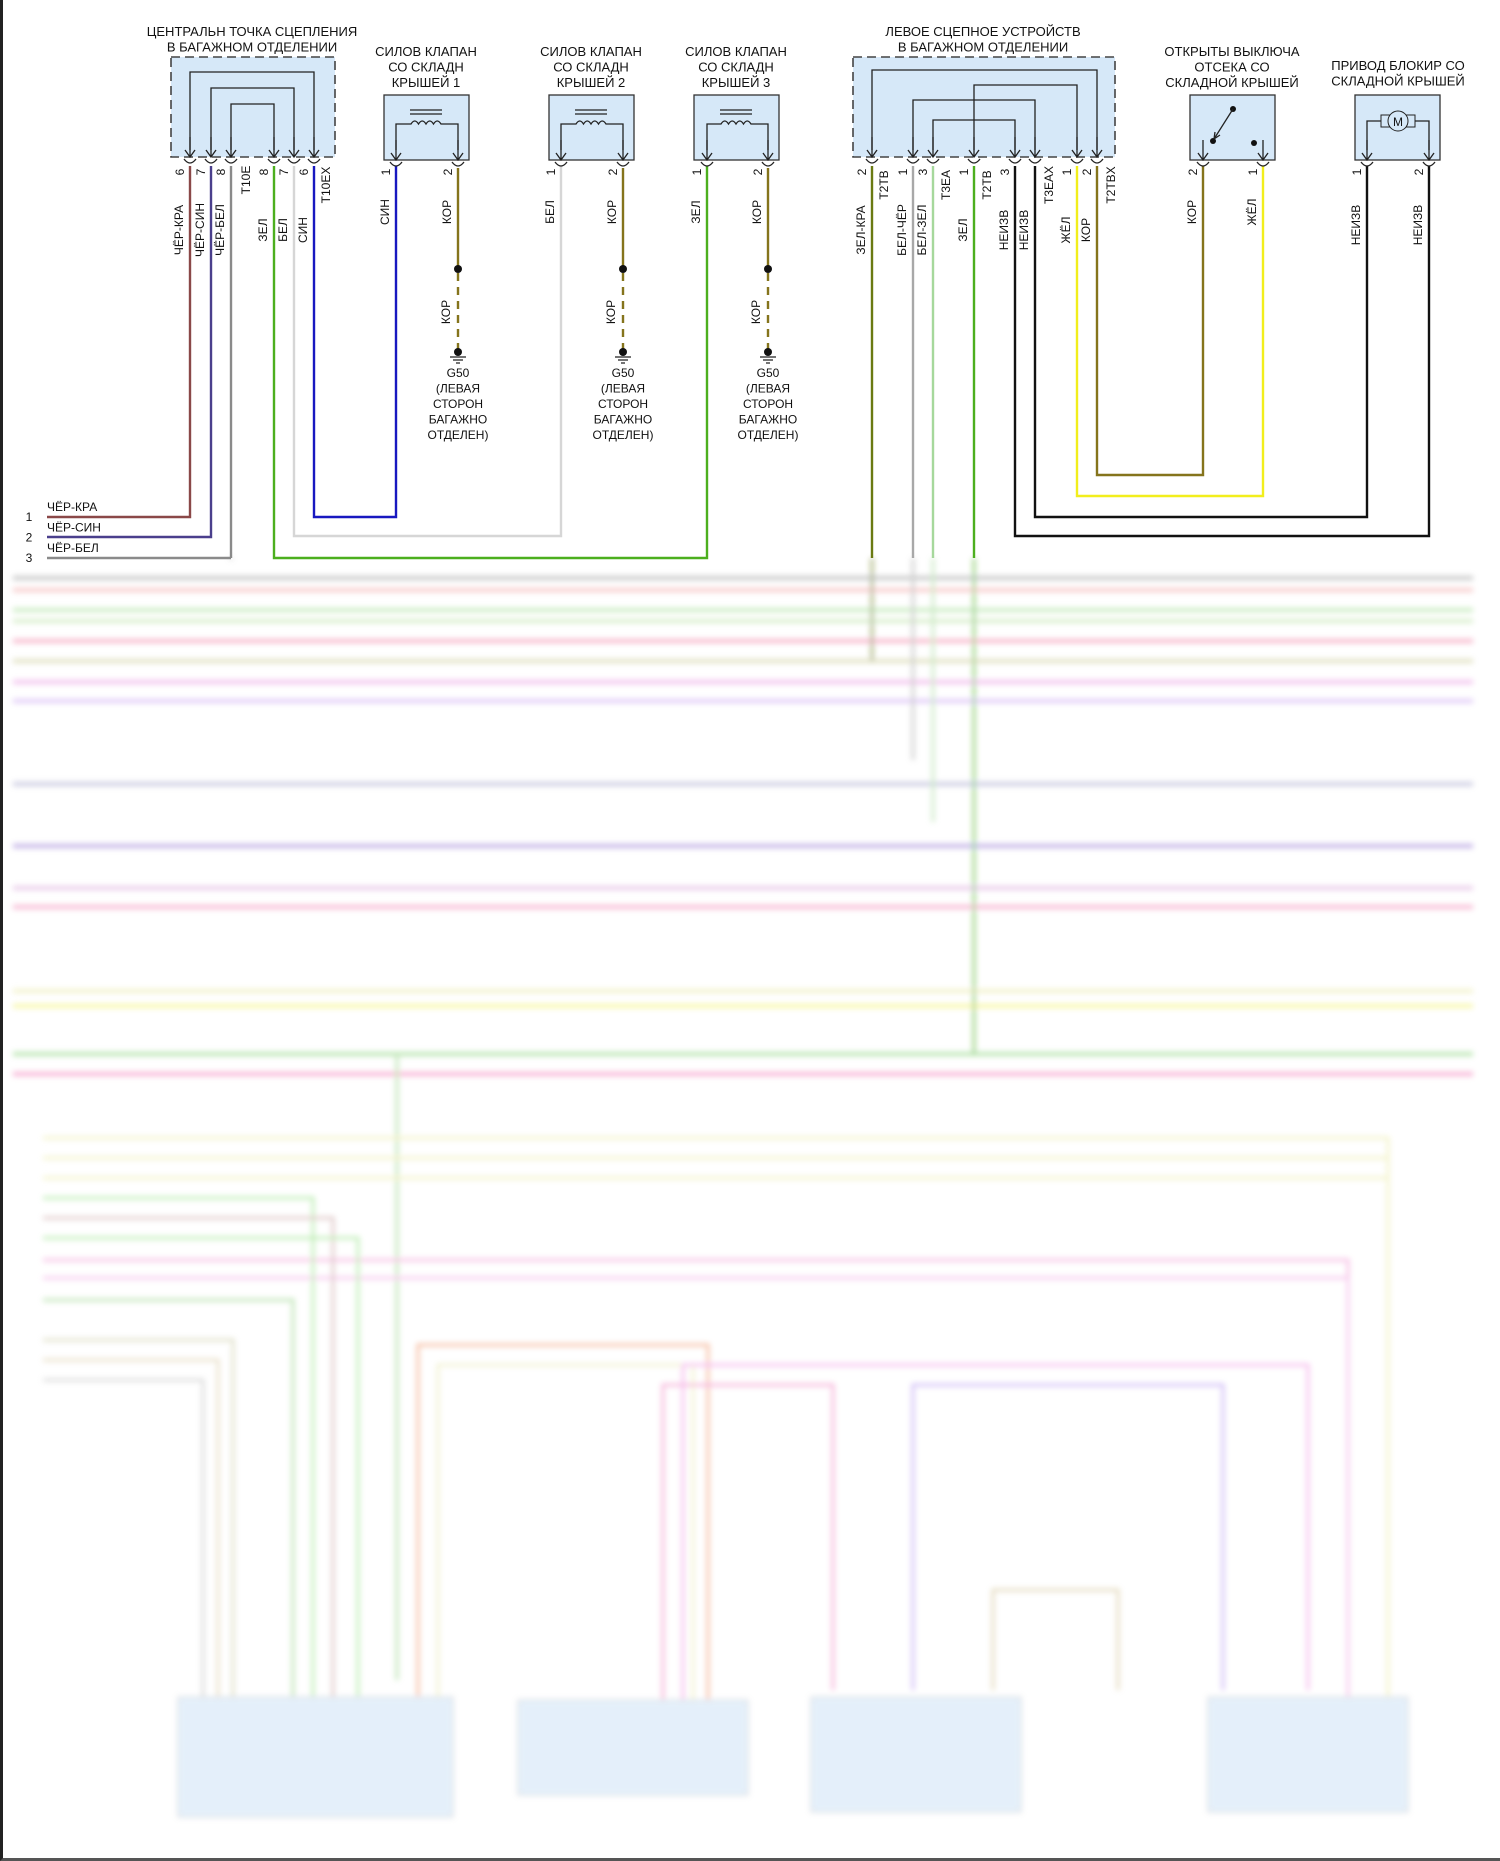  Describe the element at coordinates (983, 47) in the screenshot. I see `left-coupling-title: В БАГАЖНОМ ОТДЕЛЕНИИ` at that location.